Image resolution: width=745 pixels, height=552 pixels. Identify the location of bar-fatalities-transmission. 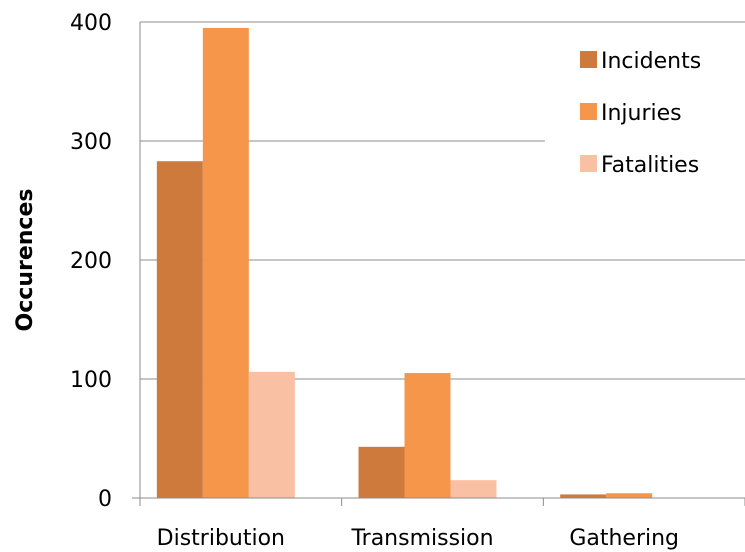
(473, 489).